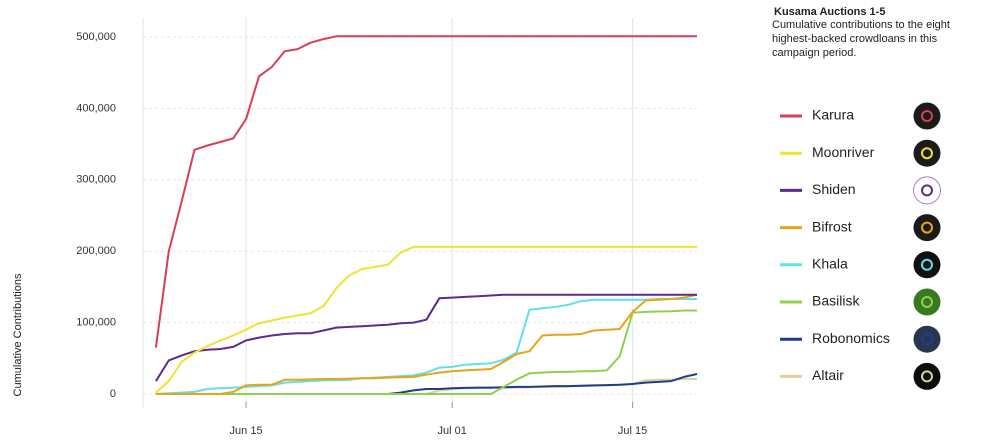 The width and height of the screenshot is (1000, 440). I want to click on legend-label: Khala, so click(830, 264).